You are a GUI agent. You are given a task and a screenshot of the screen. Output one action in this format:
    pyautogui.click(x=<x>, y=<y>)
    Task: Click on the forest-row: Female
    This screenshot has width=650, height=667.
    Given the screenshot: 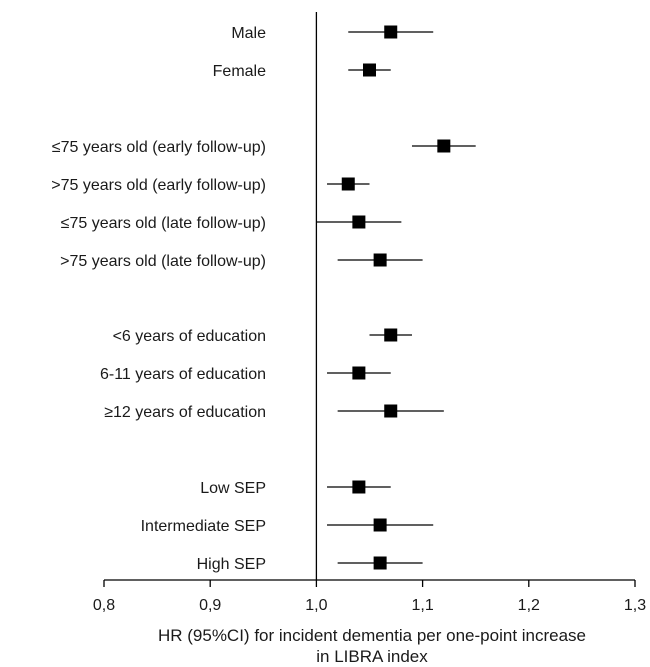 What is the action you would take?
    pyautogui.click(x=302, y=71)
    